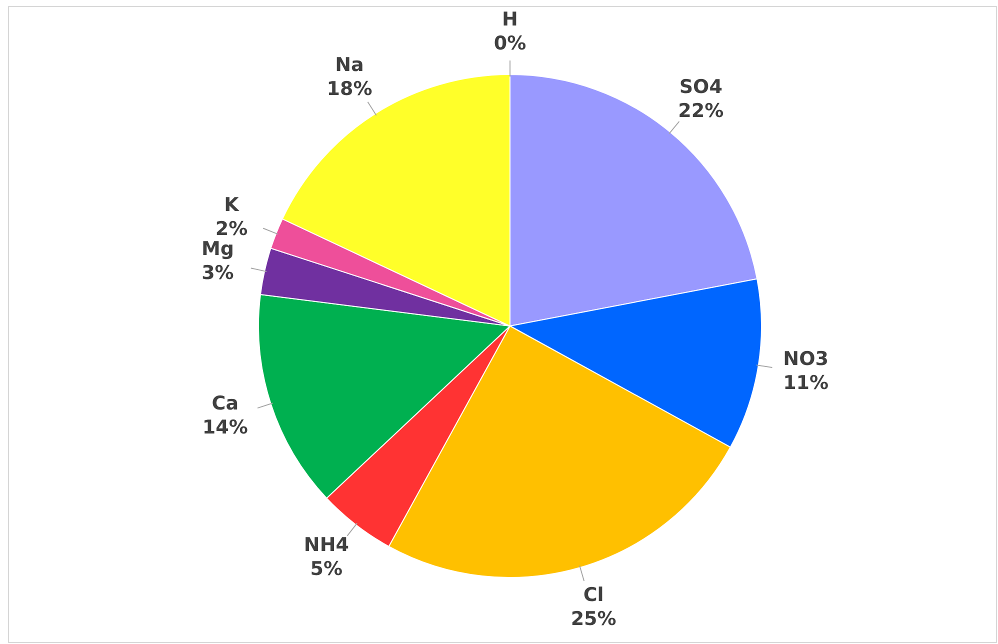 The width and height of the screenshot is (998, 644). What do you see at coordinates (349, 65) in the screenshot?
I see `slice-label: Na` at bounding box center [349, 65].